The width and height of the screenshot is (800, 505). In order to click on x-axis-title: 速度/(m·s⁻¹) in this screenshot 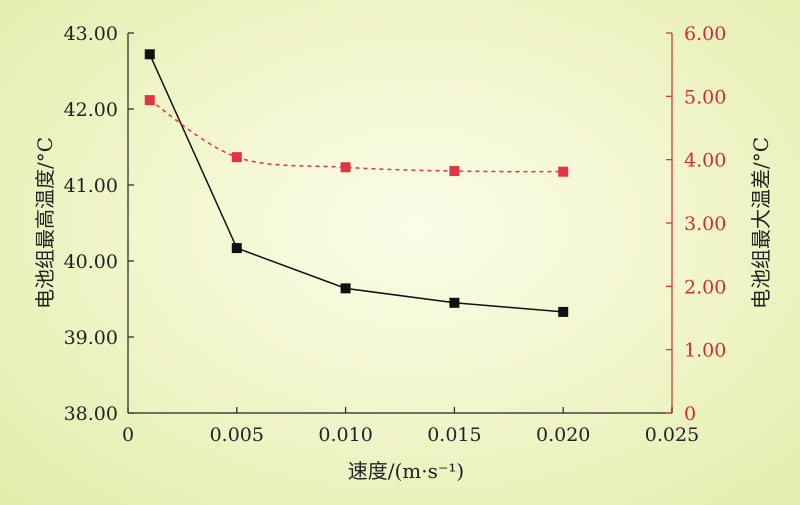, I will do `click(406, 471)`.